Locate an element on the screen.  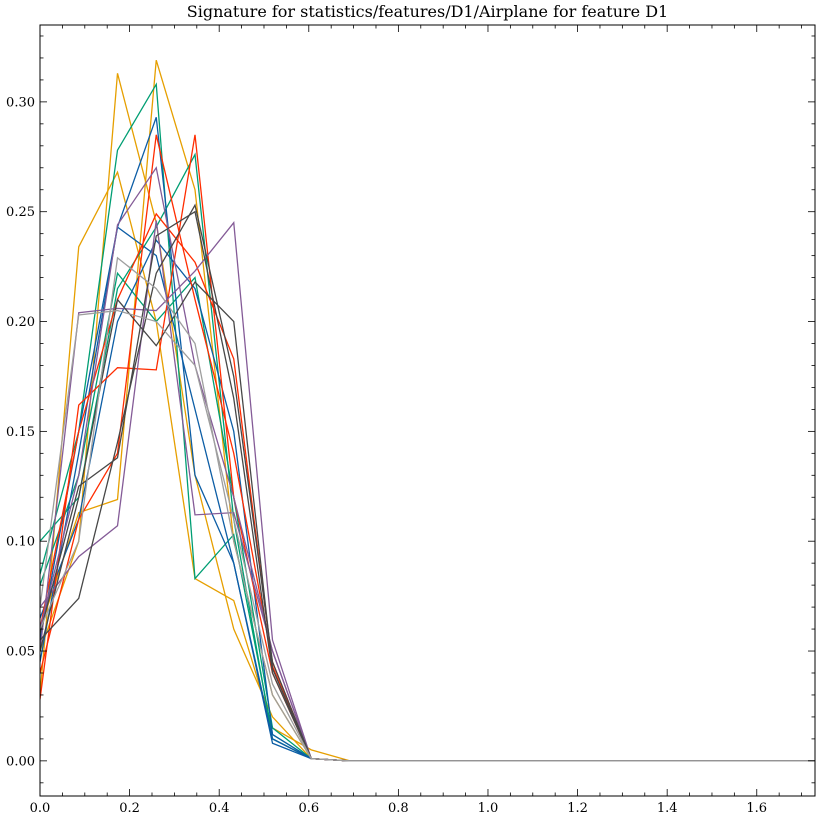
y-tick-label: 0.00 is located at coordinates (20, 761).